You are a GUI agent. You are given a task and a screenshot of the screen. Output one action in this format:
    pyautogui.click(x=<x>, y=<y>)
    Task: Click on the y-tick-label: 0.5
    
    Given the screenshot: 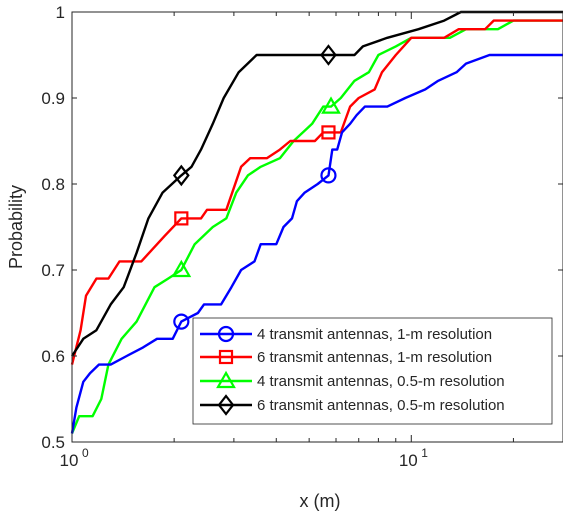 What is the action you would take?
    pyautogui.click(x=53, y=442)
    